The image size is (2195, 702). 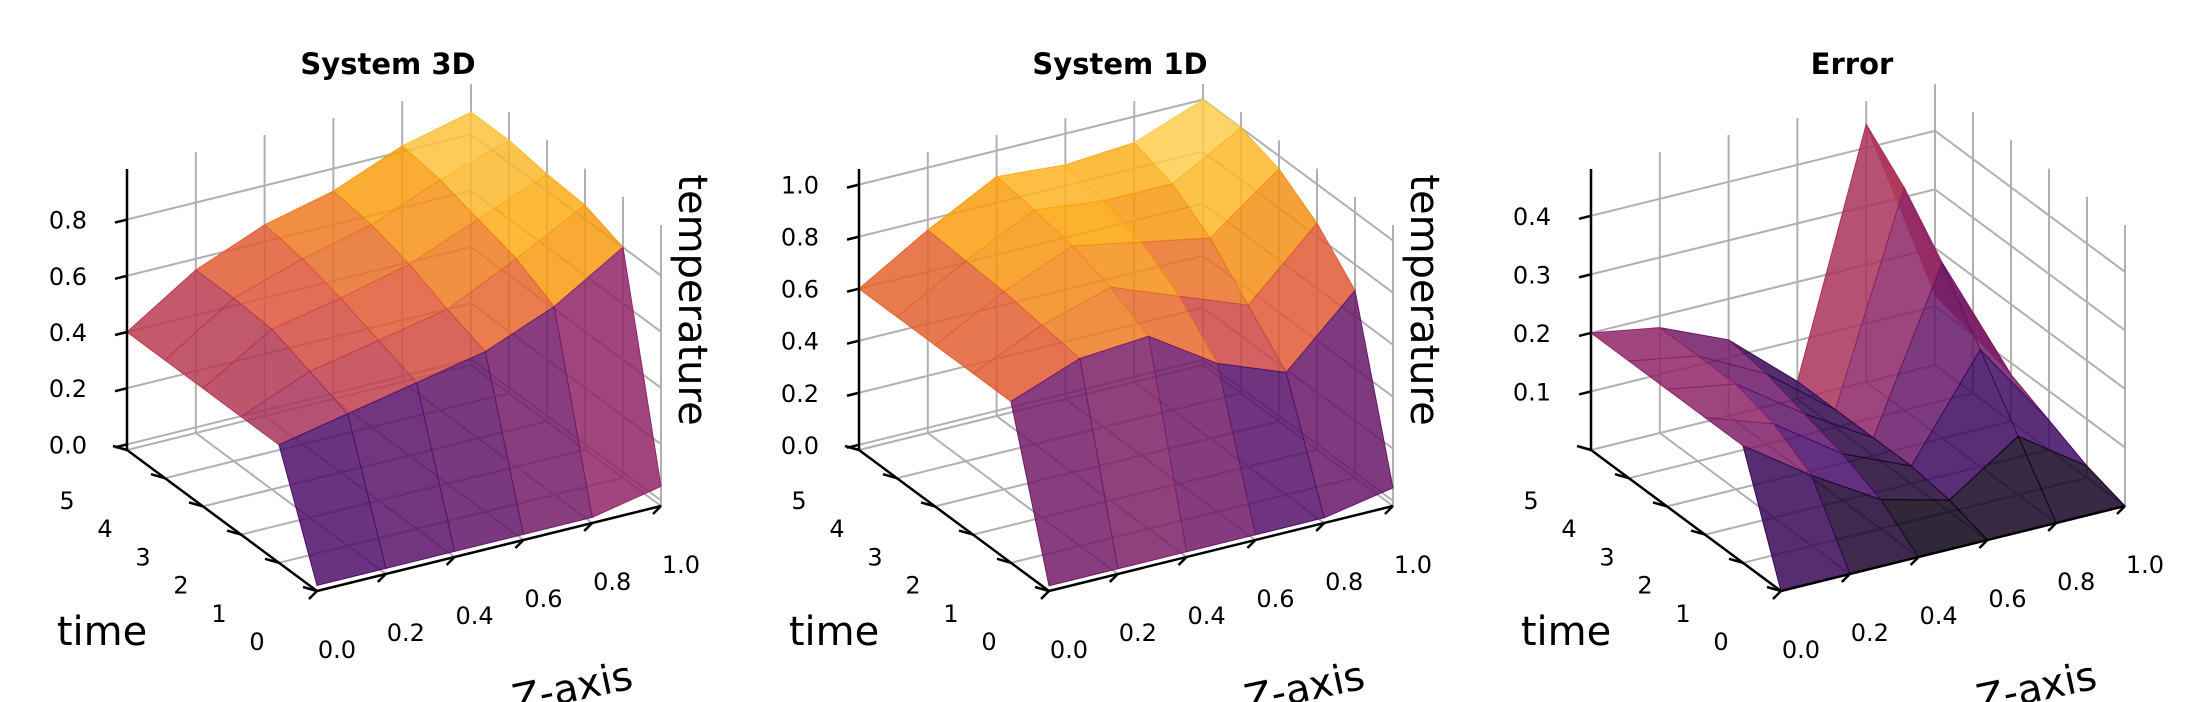 What do you see at coordinates (1119, 64) in the screenshot?
I see `chart-title: System 1D` at bounding box center [1119, 64].